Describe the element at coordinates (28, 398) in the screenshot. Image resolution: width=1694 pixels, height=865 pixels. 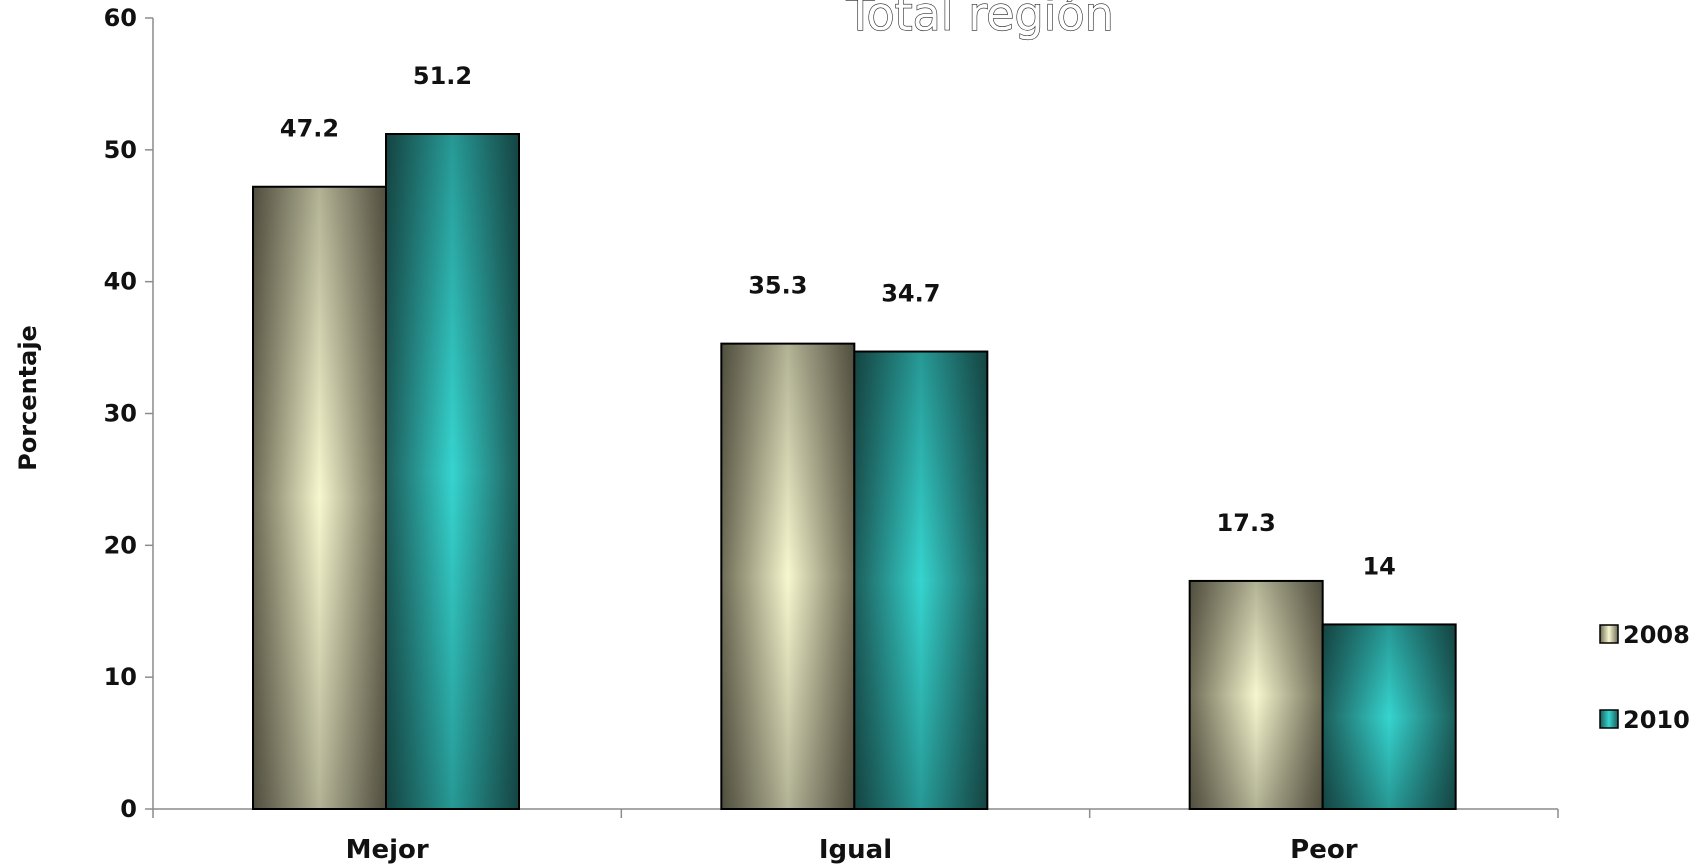
I see `y-axis-label: Porcentaje` at that location.